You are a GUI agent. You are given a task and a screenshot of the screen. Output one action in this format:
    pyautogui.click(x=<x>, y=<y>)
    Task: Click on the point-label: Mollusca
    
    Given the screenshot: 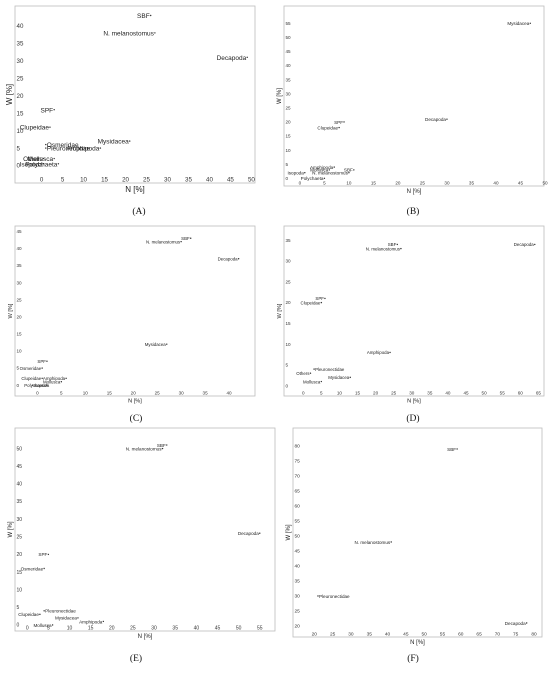 What is the action you would take?
    pyautogui.click(x=319, y=170)
    